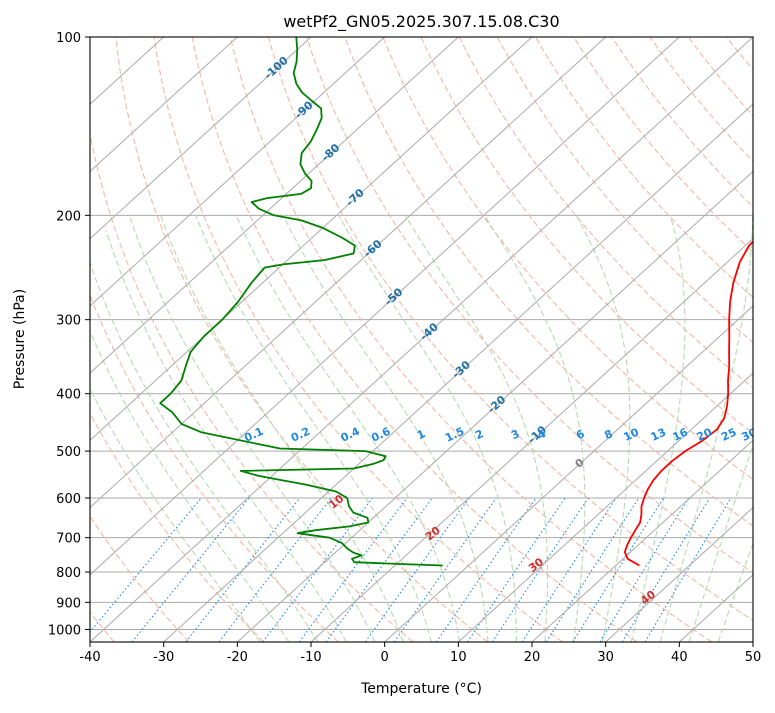 This screenshot has height=713, width=775. I want to click on x-tick-label: 20, so click(532, 657).